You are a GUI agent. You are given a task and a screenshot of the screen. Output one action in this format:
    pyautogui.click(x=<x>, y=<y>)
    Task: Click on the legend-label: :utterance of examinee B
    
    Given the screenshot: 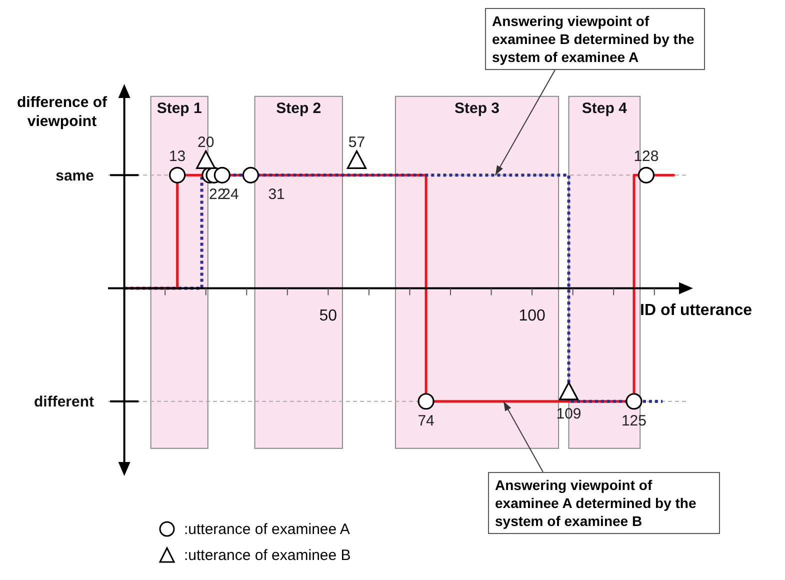 What is the action you would take?
    pyautogui.click(x=267, y=555)
    